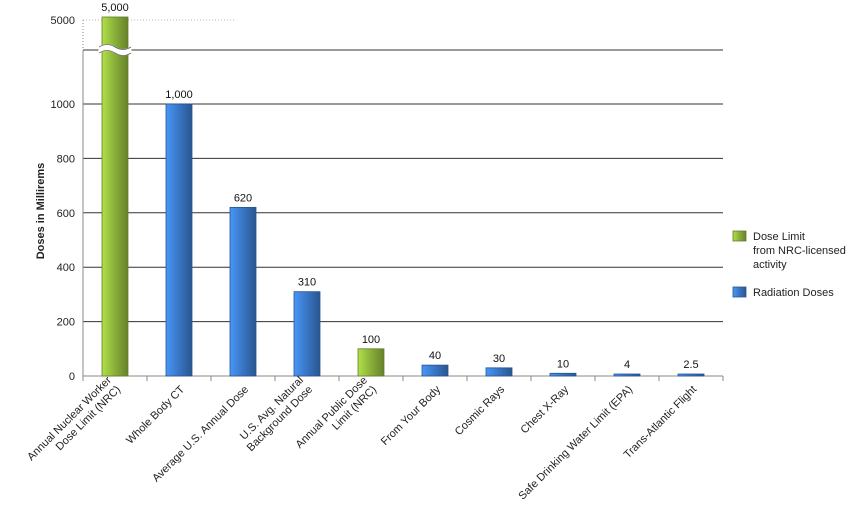  Describe the element at coordinates (779, 237) in the screenshot. I see `legend-label: Dose Limit` at that location.